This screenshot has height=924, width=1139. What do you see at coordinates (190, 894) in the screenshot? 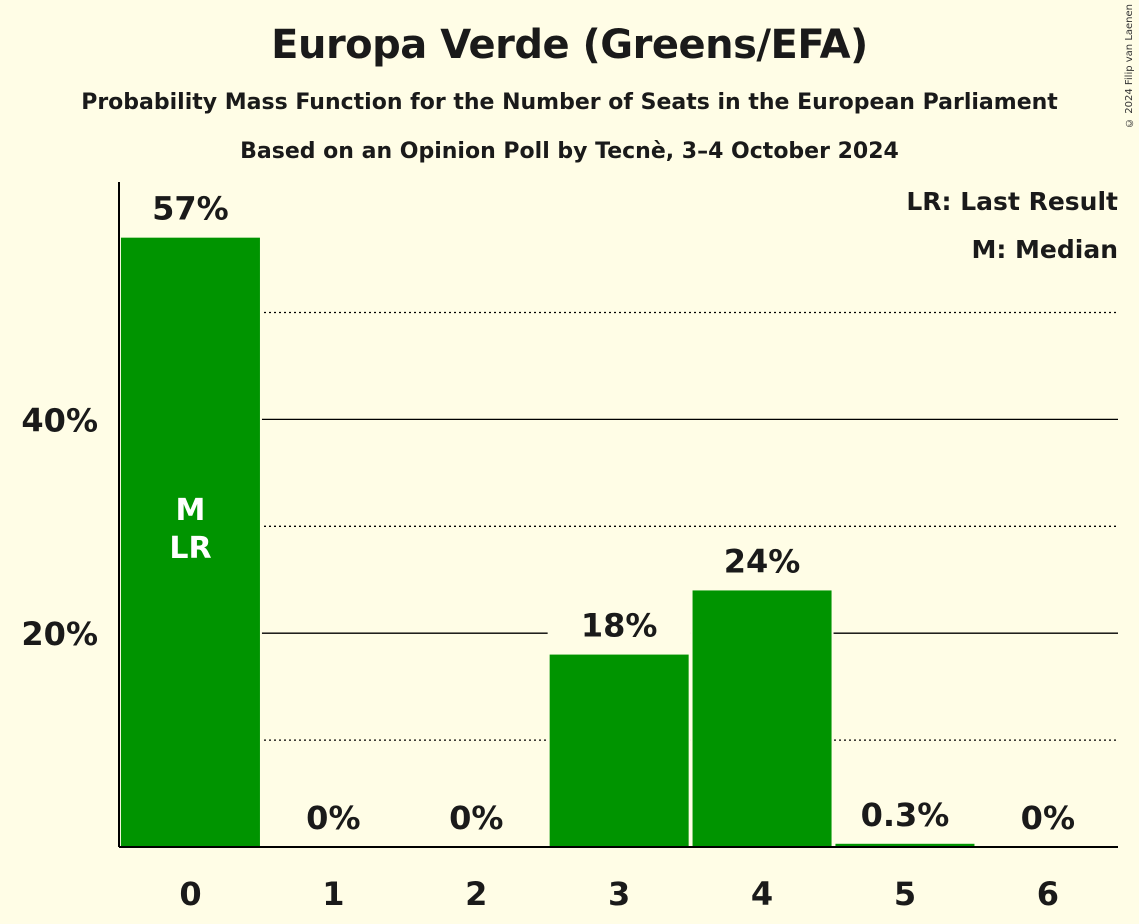
I see `x-tick-label: 0` at bounding box center [190, 894].